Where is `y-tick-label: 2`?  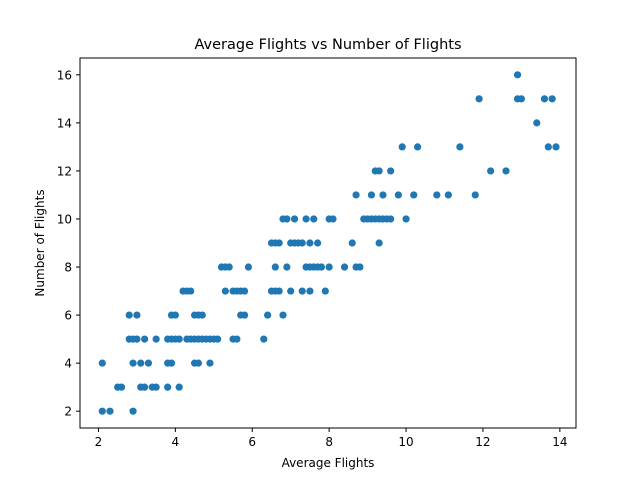
y-tick-label: 2 is located at coordinates (68, 412).